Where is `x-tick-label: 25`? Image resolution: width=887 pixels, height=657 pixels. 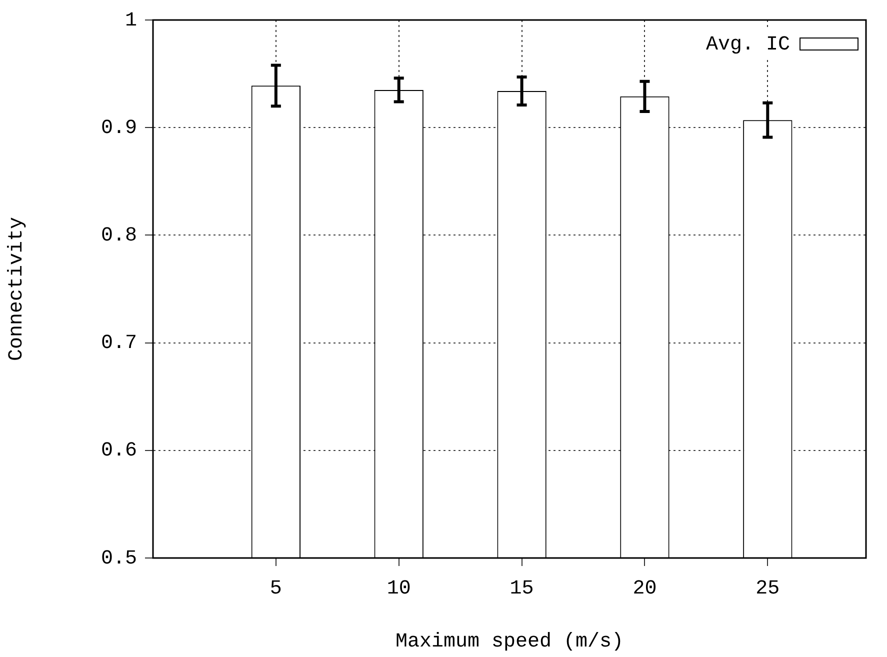 x-tick-label: 25 is located at coordinates (768, 588).